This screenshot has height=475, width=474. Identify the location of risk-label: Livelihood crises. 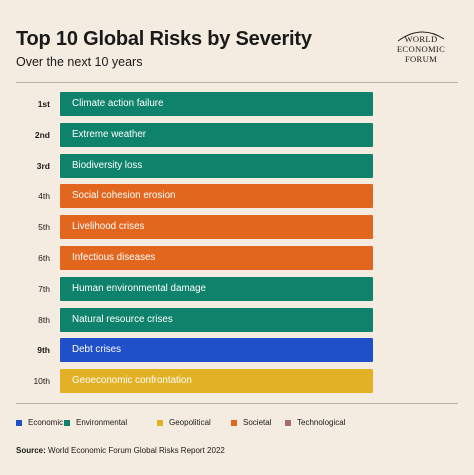
(108, 227).